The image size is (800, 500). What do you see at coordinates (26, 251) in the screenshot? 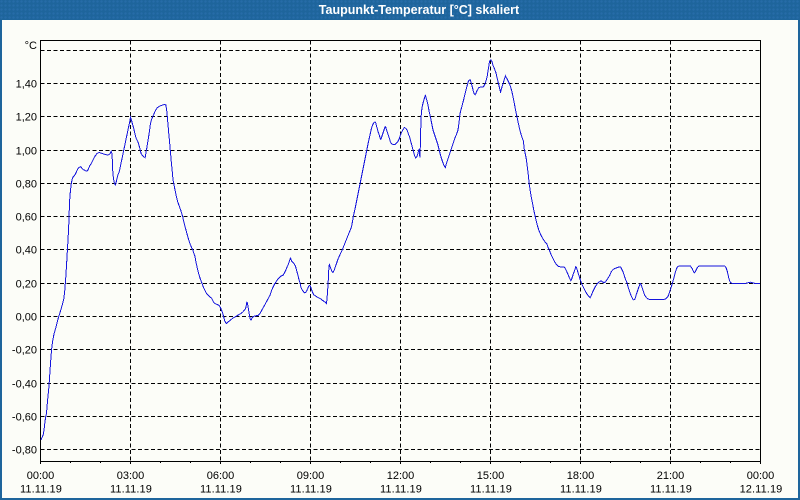
I see `svg-text: 0,40` at bounding box center [26, 251].